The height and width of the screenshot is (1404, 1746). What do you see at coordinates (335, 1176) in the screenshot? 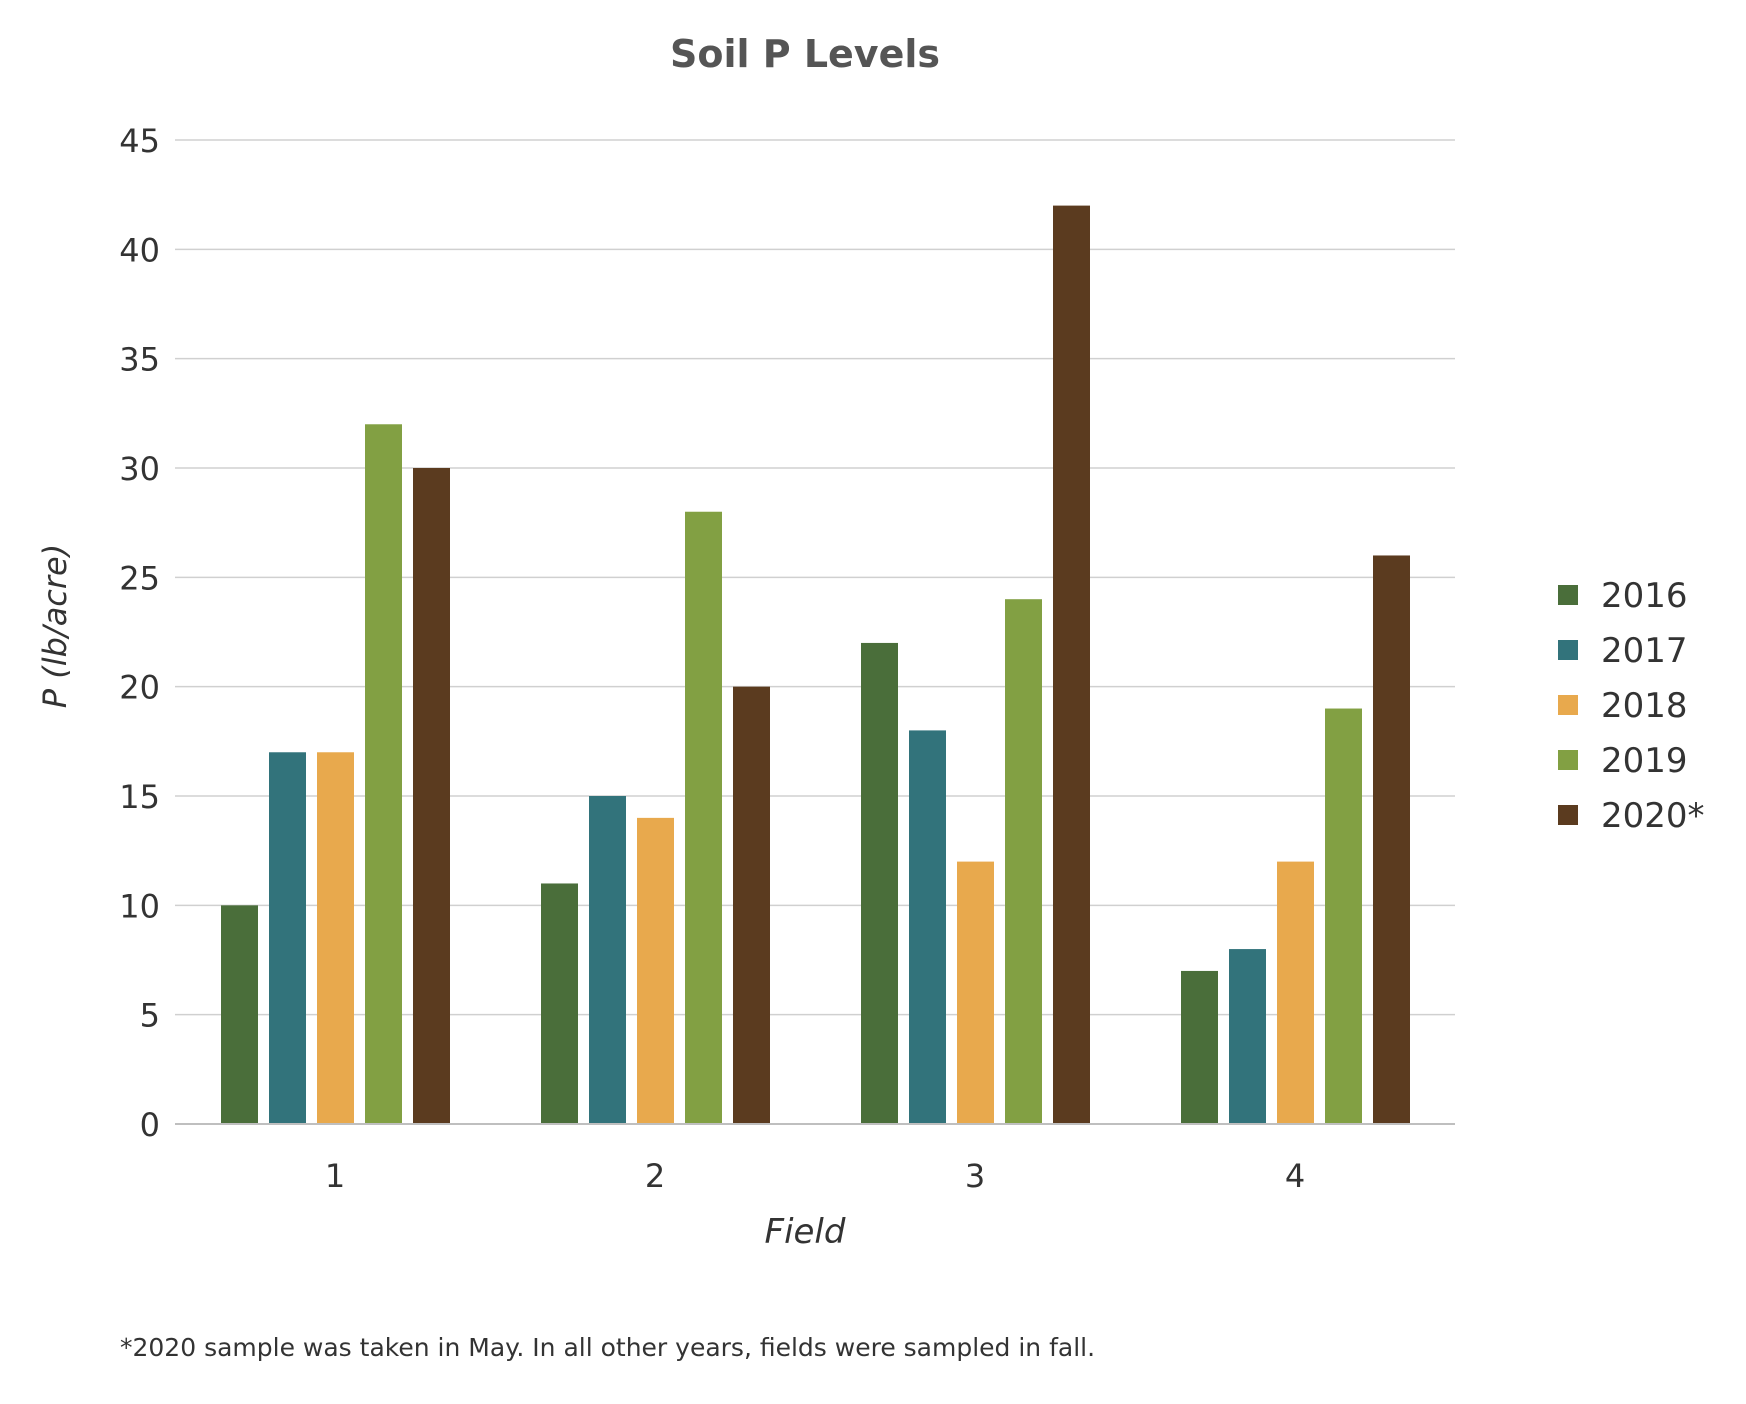
I see `x-tick-label: 1` at bounding box center [335, 1176].